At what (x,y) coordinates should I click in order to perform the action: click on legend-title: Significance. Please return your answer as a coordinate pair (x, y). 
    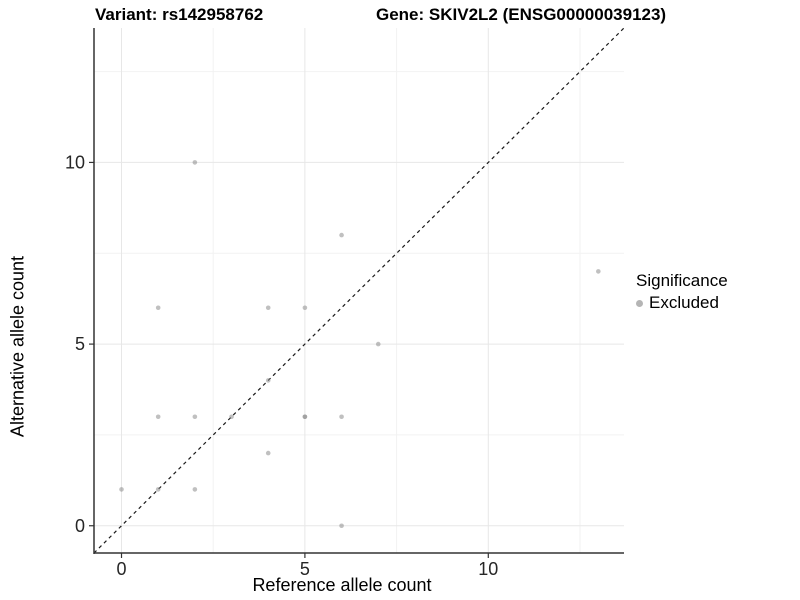
    Looking at the image, I should click on (682, 280).